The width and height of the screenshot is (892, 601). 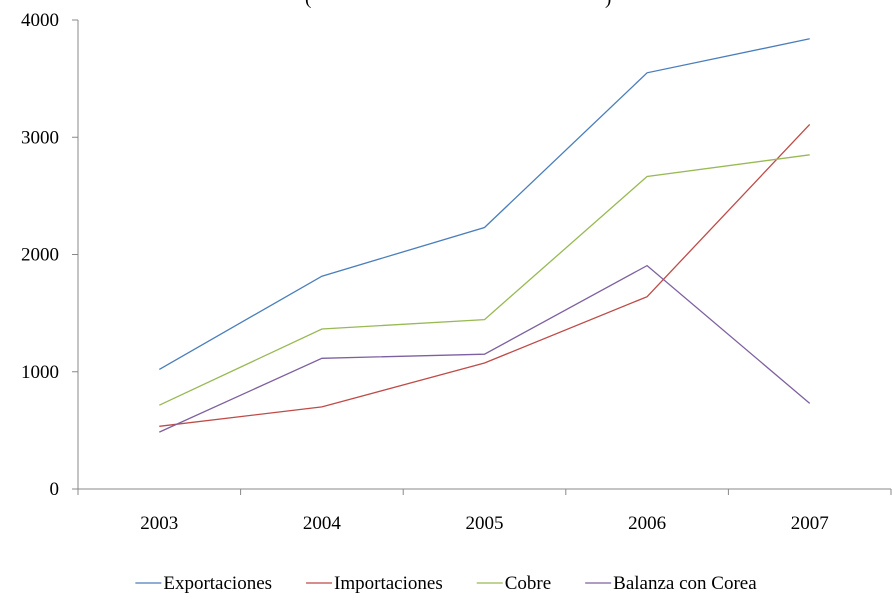 What do you see at coordinates (159, 523) in the screenshot?
I see `x-tick-label: 2003` at bounding box center [159, 523].